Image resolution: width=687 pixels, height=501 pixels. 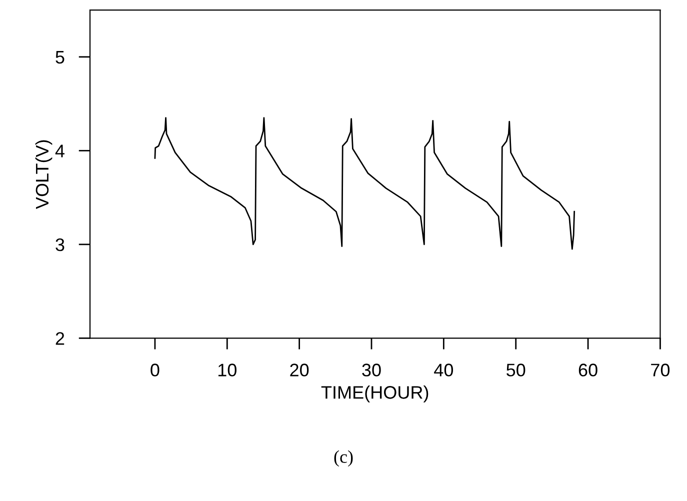 I want to click on y-tick-label: 2, so click(x=60, y=338).